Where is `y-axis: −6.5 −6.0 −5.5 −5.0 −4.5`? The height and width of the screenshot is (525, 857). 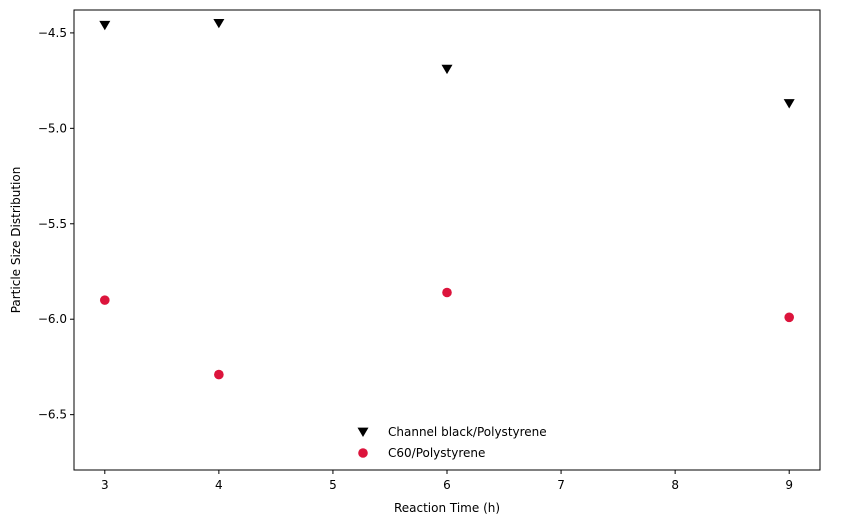 y-axis: −6.5 −6.0 −5.5 −5.0 −4.5 is located at coordinates (56, 224).